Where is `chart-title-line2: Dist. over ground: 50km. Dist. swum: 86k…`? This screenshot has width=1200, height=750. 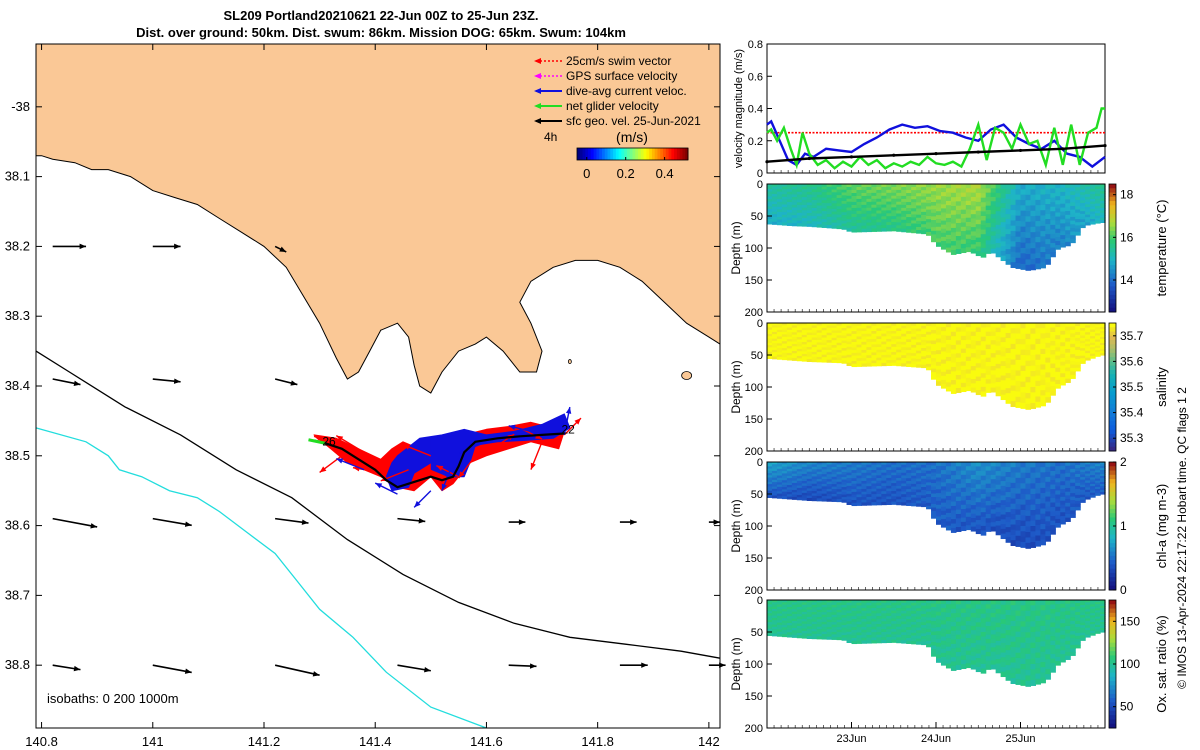
chart-title-line2: Dist. over ground: 50km. Dist. swum: 86k… is located at coordinates (381, 32).